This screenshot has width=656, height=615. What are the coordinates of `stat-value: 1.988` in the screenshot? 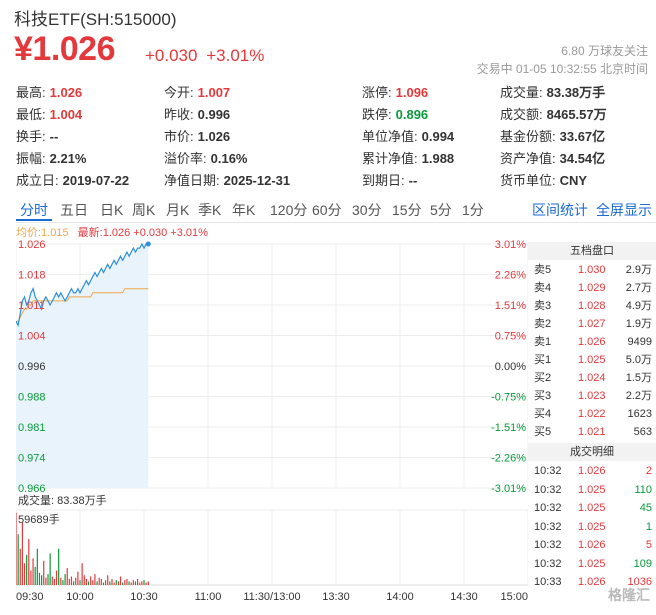 It's located at (438, 158).